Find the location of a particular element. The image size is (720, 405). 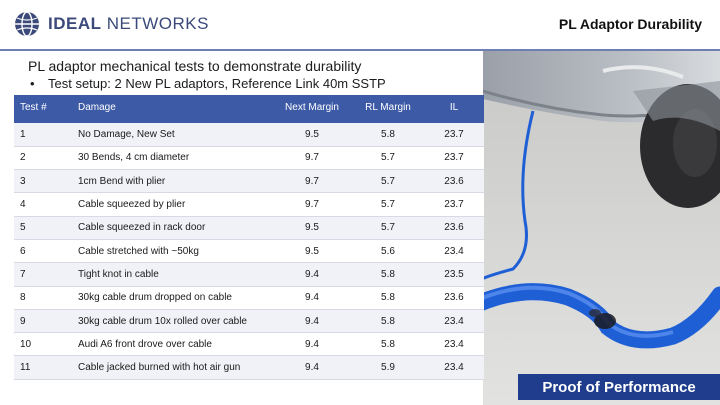

brand-name: IDEAL NETWORKS is located at coordinates (128, 24).